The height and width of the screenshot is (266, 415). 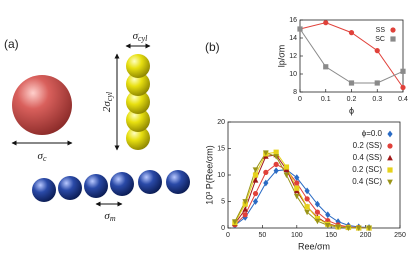 I want to click on legend-label: 0.2 (SS), so click(x=368, y=145).